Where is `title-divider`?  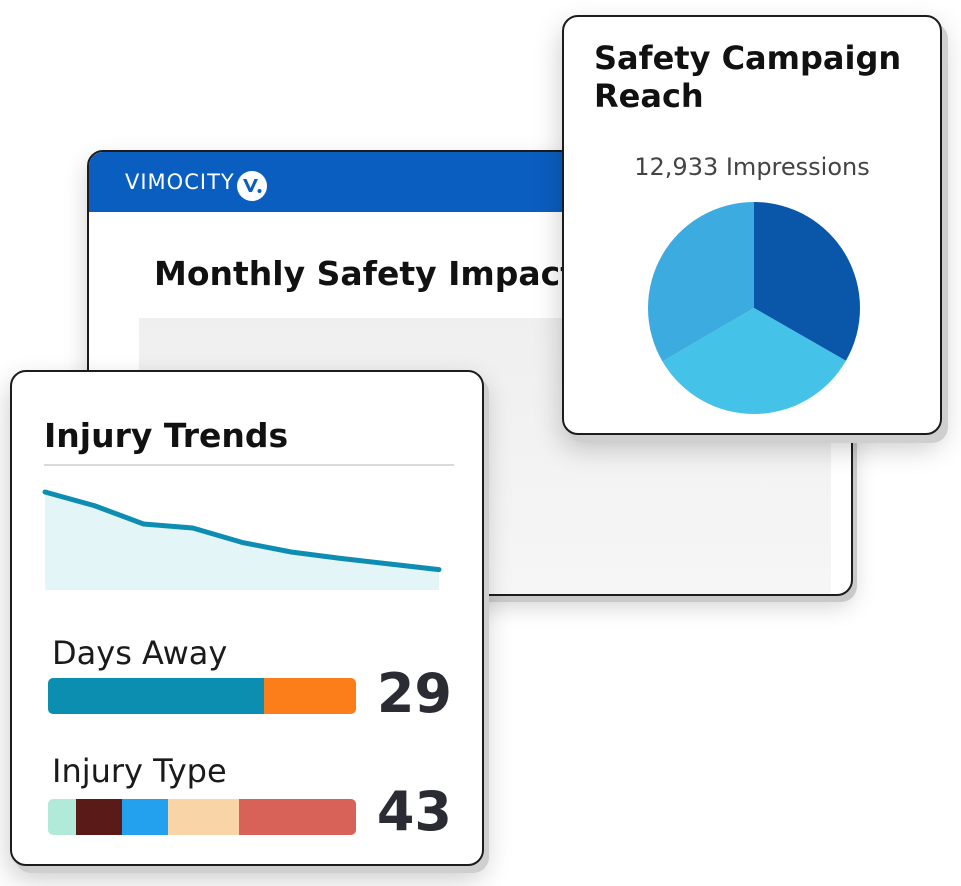 title-divider is located at coordinates (249, 465).